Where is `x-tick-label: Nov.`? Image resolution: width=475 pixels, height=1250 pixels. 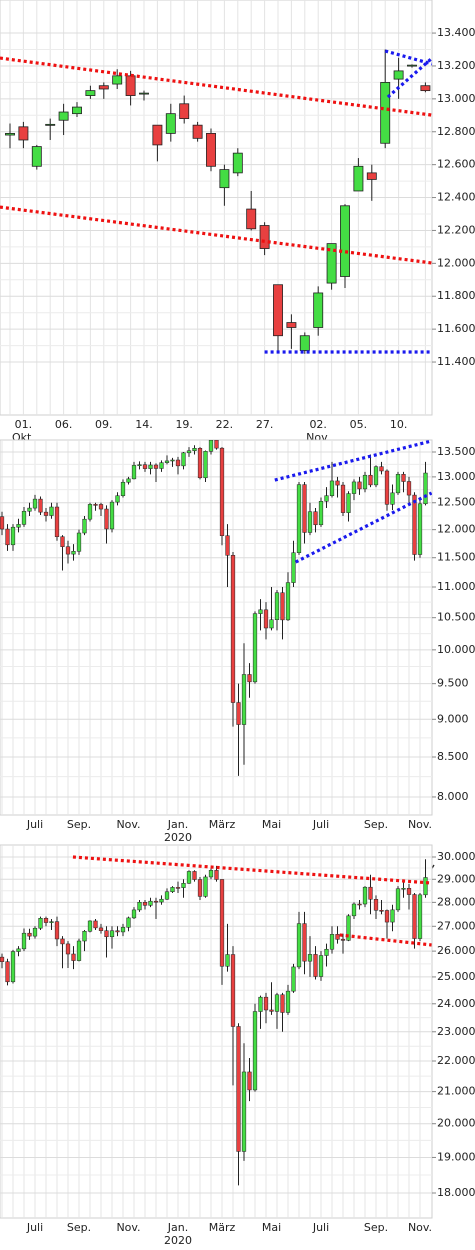
x-tick-label: Nov. is located at coordinates (128, 1227).